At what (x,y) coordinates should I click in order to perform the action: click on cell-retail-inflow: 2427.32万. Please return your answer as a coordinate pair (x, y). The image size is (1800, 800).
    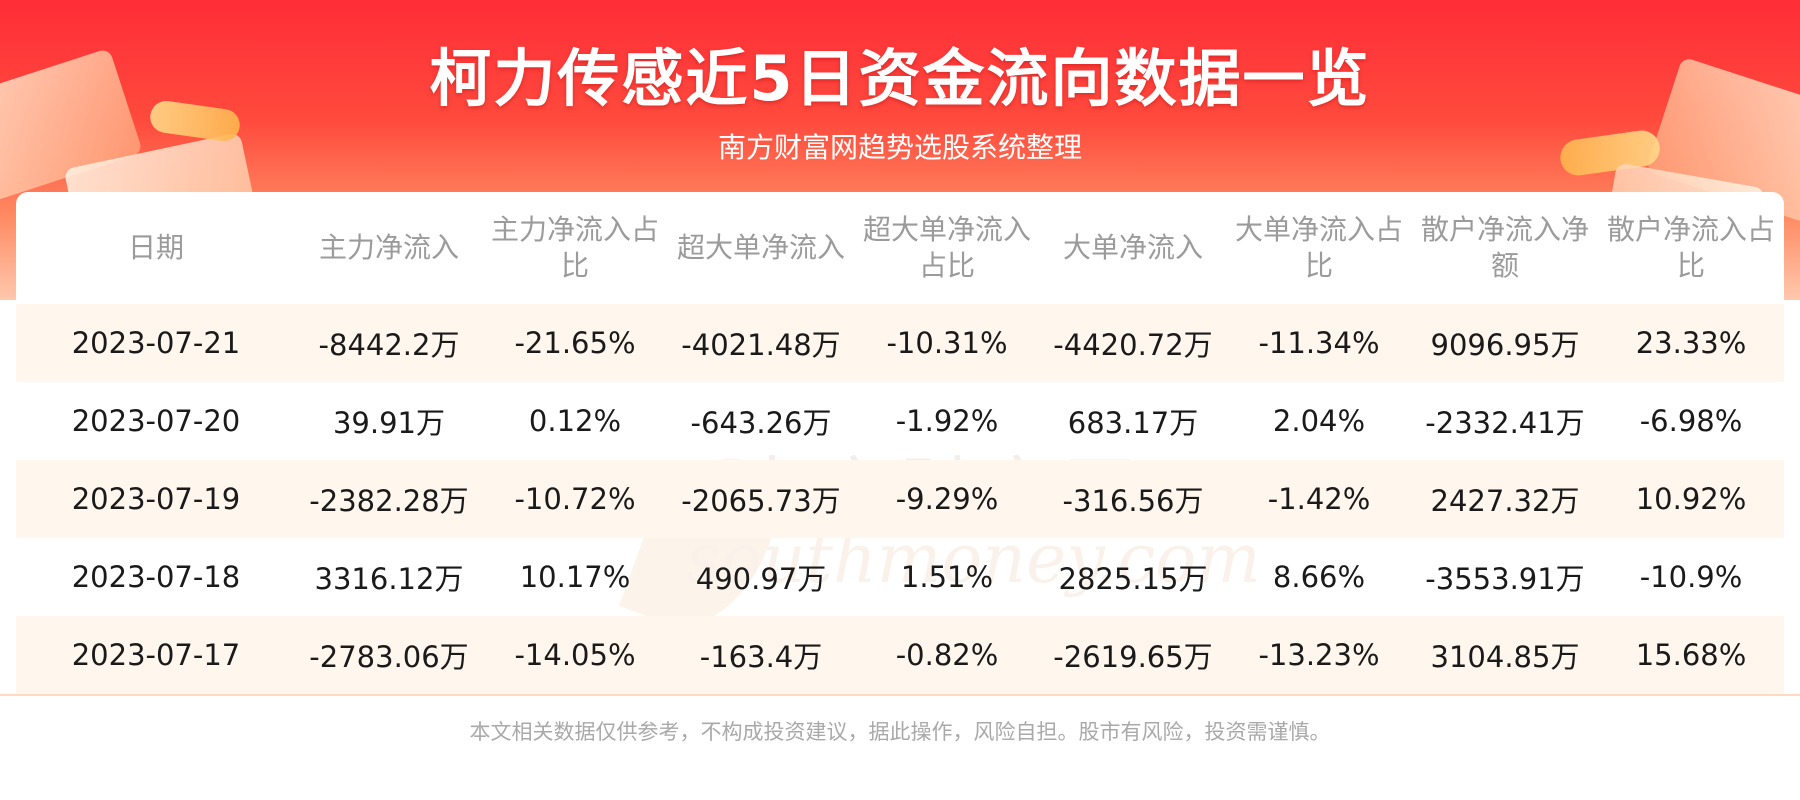
    Looking at the image, I should click on (1505, 501).